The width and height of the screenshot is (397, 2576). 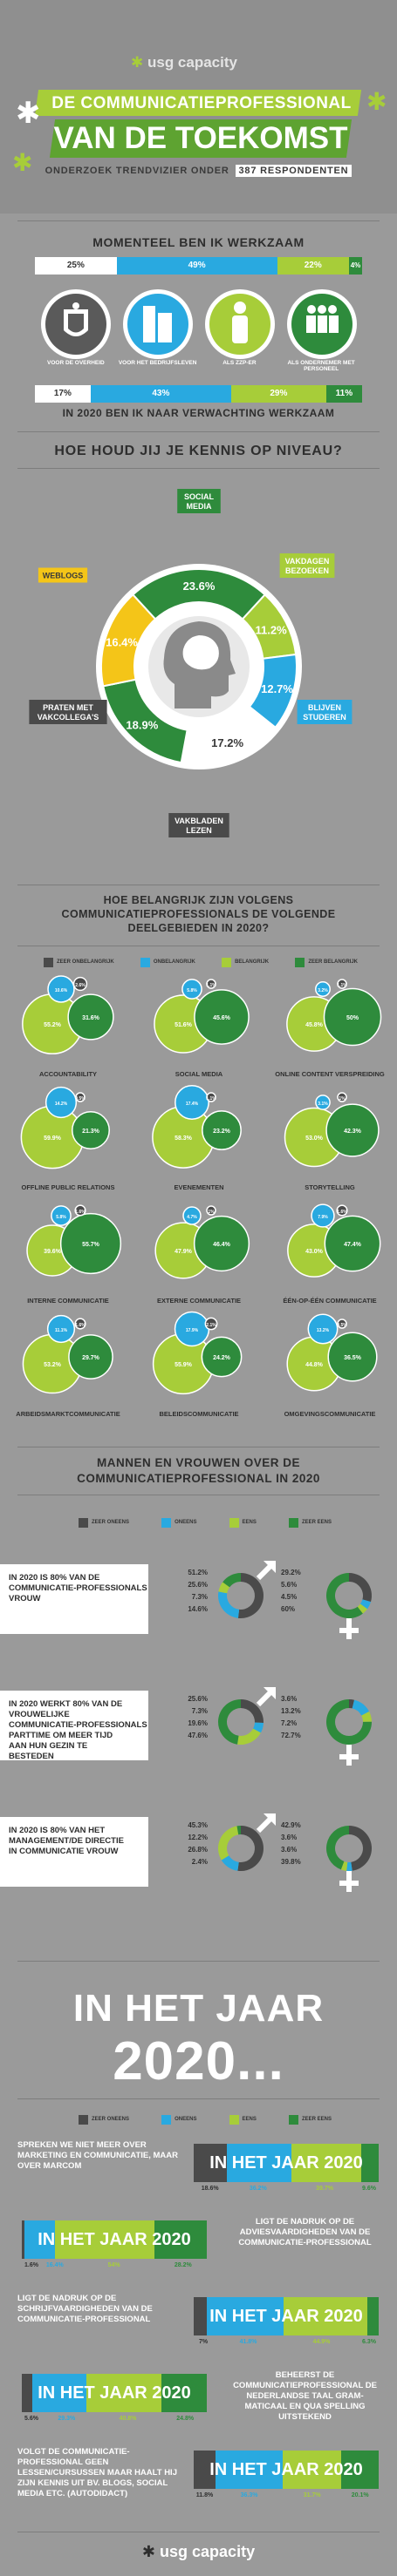 I want to click on value-label: 43%, so click(x=161, y=394).